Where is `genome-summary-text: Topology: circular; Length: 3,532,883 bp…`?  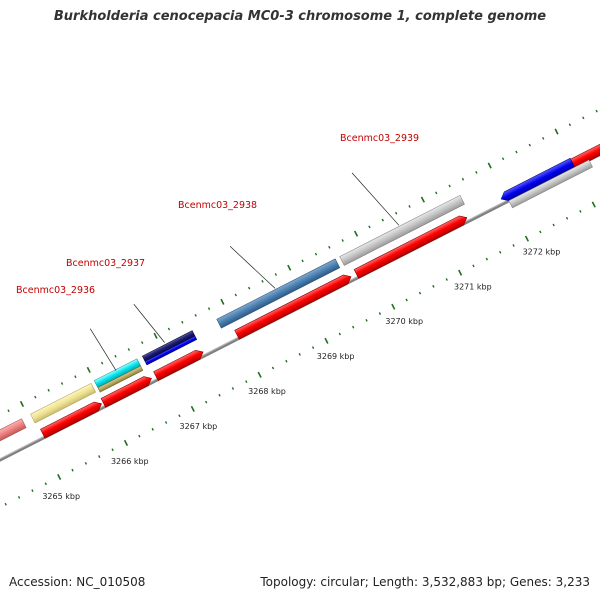
genome-summary-text: Topology: circular; Length: 3,532,883 bp… is located at coordinates (425, 582).